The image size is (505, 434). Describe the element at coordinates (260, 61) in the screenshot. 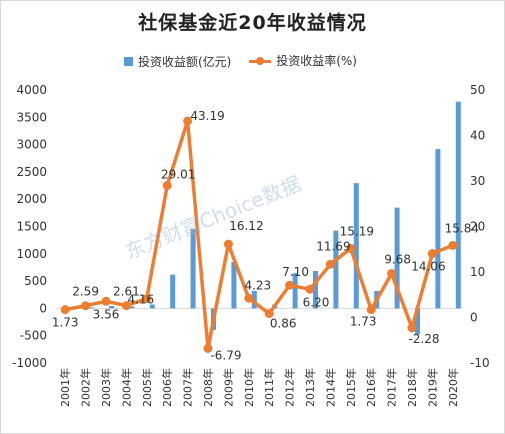

I see `legend-line-swatch` at that location.